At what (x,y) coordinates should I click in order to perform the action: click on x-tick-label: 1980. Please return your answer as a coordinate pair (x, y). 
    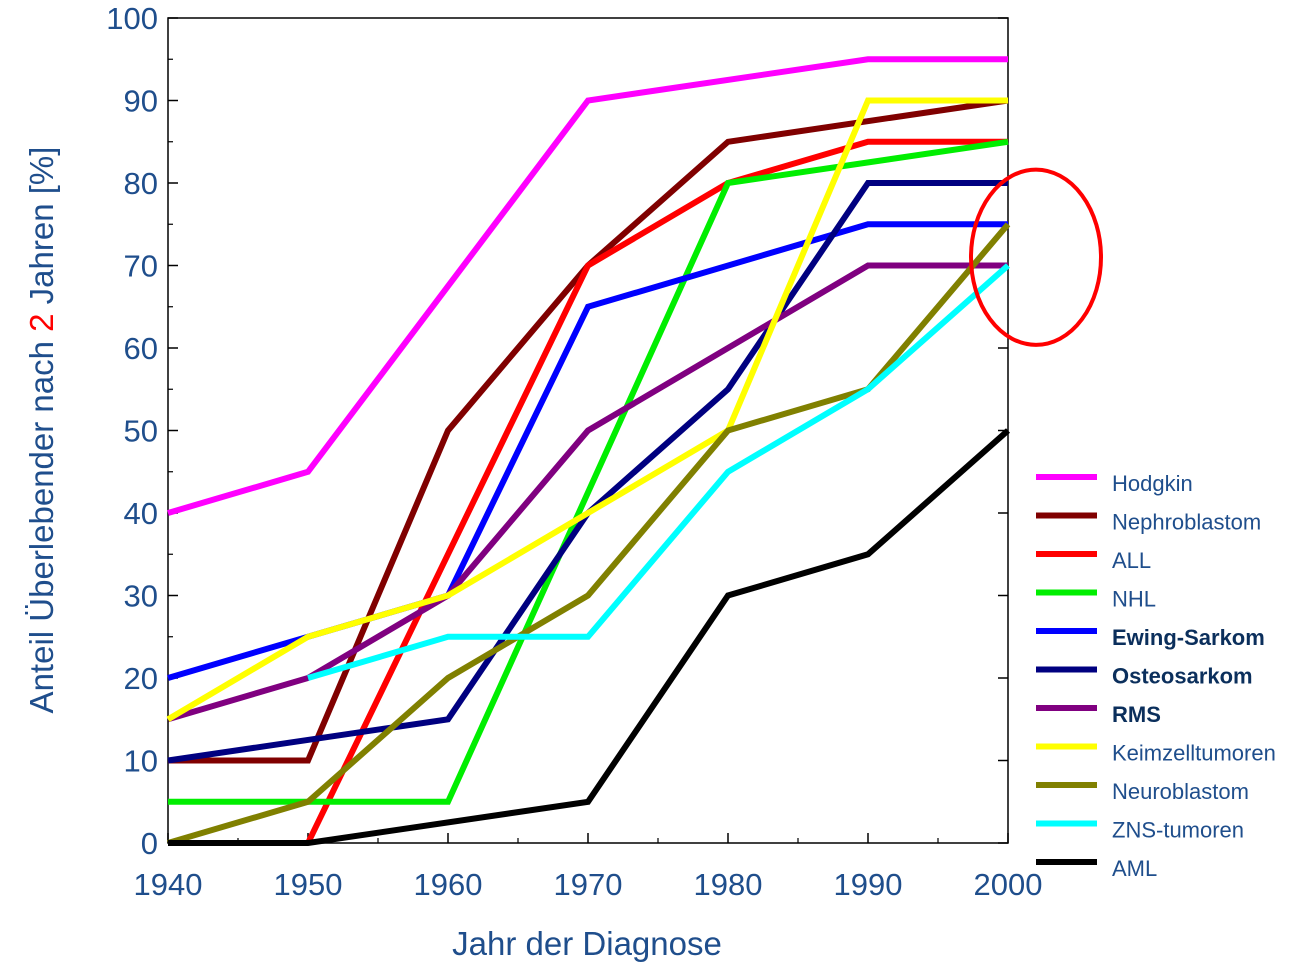
    Looking at the image, I should click on (728, 884).